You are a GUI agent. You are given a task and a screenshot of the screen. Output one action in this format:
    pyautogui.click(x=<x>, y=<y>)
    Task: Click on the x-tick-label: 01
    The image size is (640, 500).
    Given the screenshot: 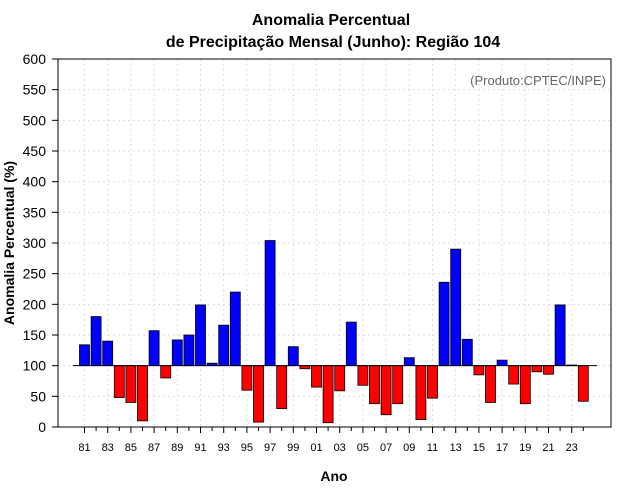 What is the action you would take?
    pyautogui.click(x=316, y=448)
    